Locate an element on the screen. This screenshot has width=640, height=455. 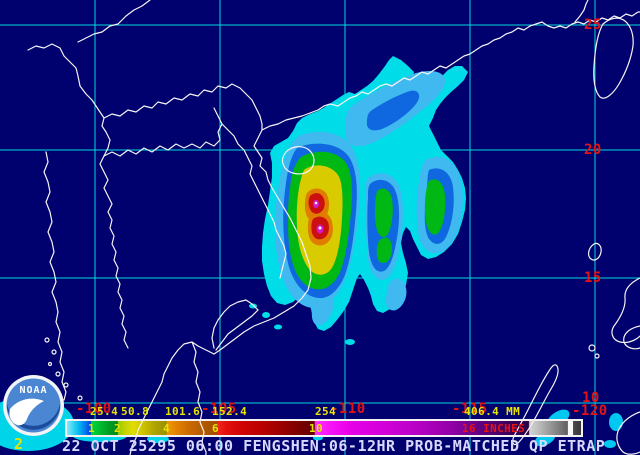
islet-a is located at coordinates (592, 348).